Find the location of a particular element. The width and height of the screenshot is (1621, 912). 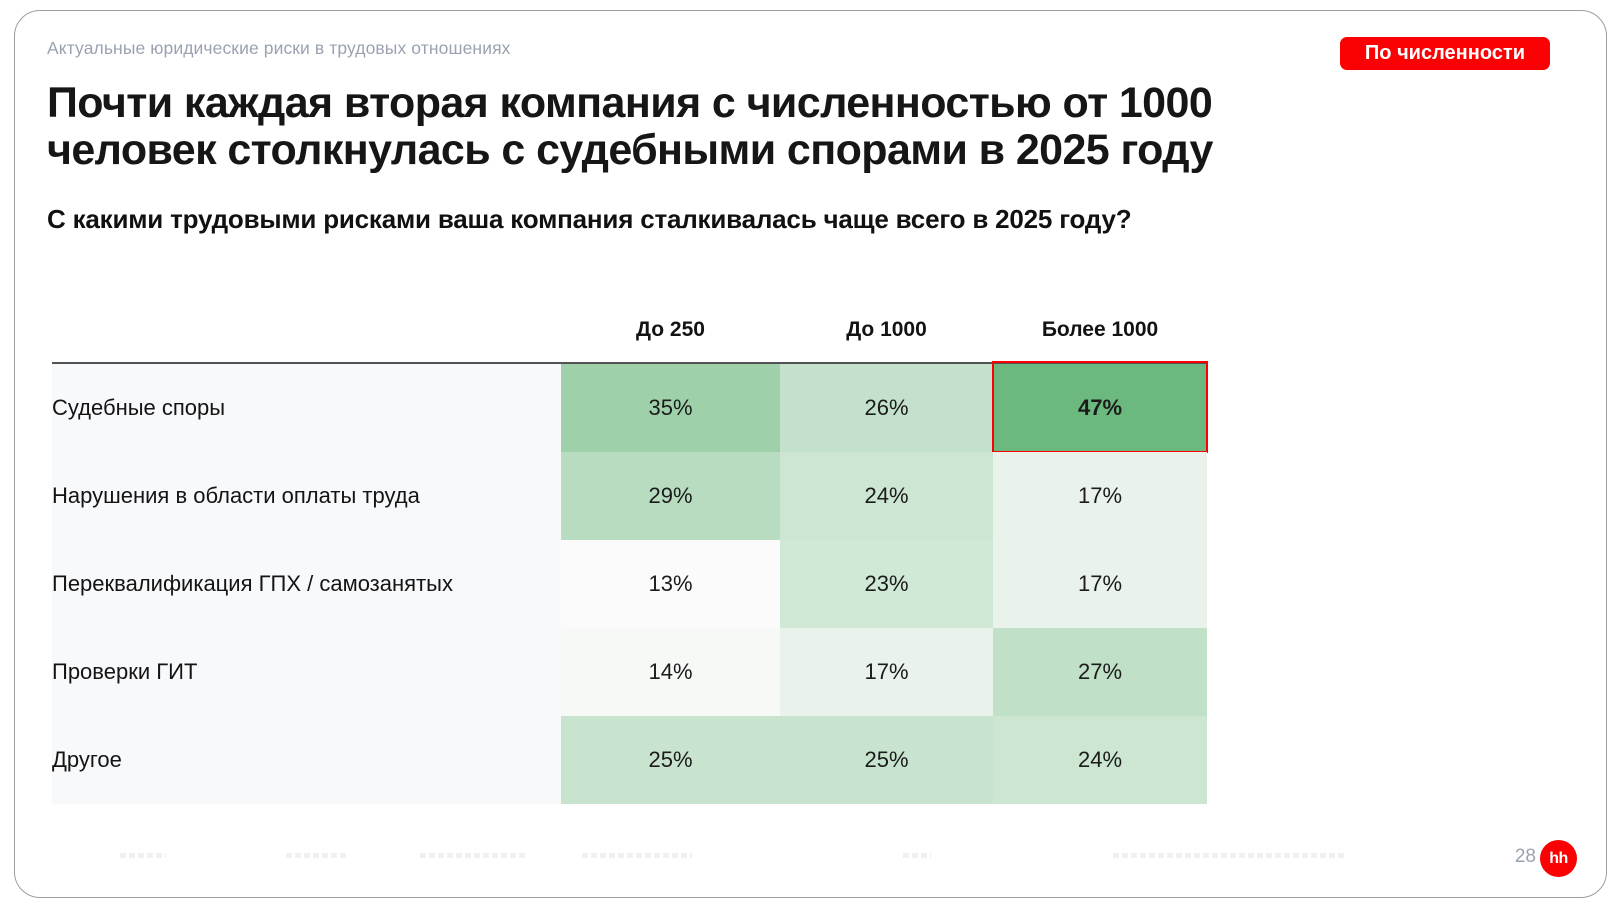

row-label: Судебные споры is located at coordinates (306, 408).